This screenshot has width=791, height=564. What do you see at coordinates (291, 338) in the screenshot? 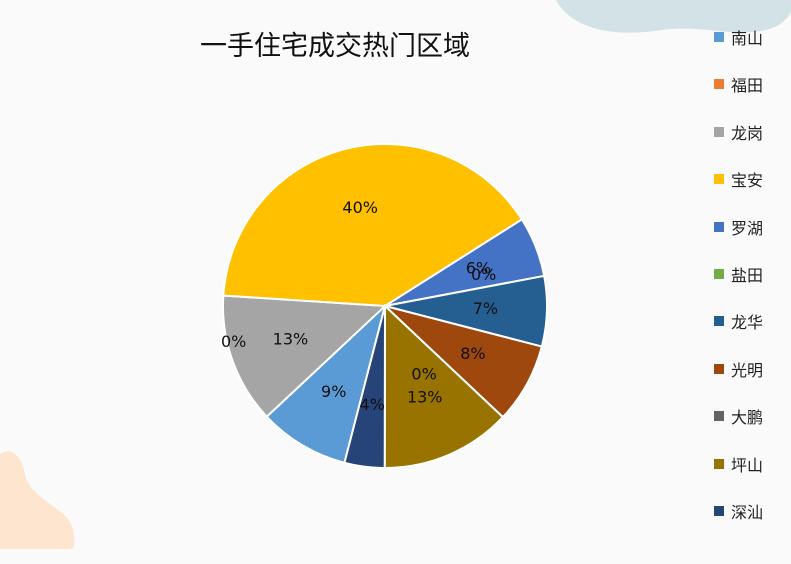
I see `data-label-龙岗: 13%` at bounding box center [291, 338].